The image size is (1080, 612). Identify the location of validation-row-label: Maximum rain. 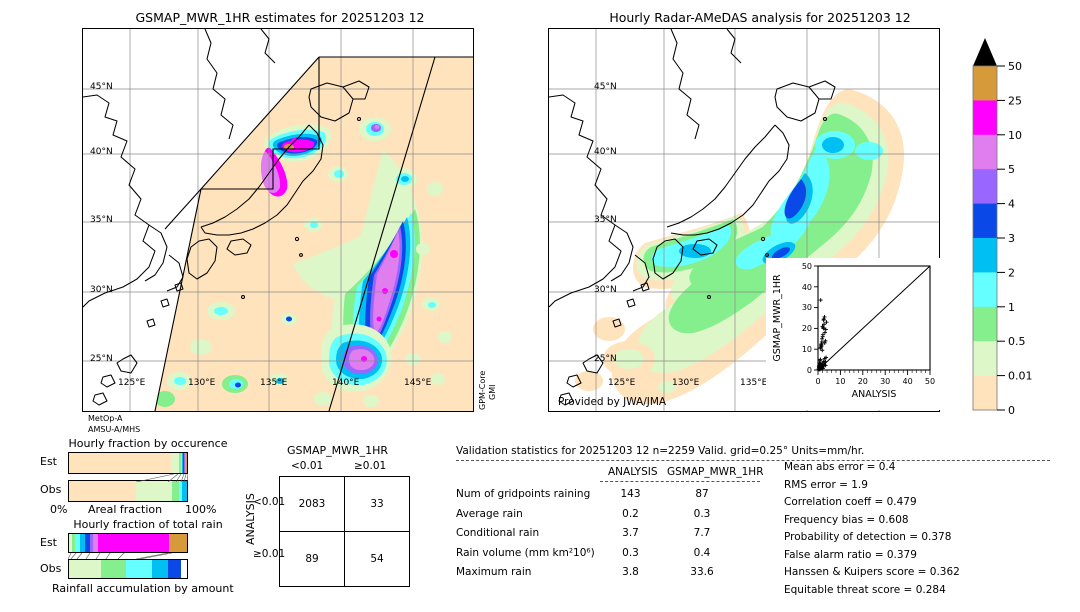
(494, 572).